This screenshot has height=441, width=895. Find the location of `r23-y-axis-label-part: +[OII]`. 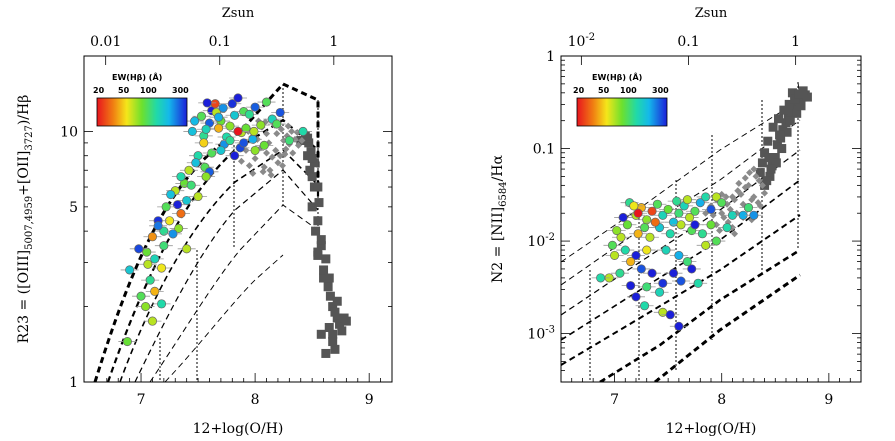

r23-y-axis-label-part: +[OII] is located at coordinates (24, 173).